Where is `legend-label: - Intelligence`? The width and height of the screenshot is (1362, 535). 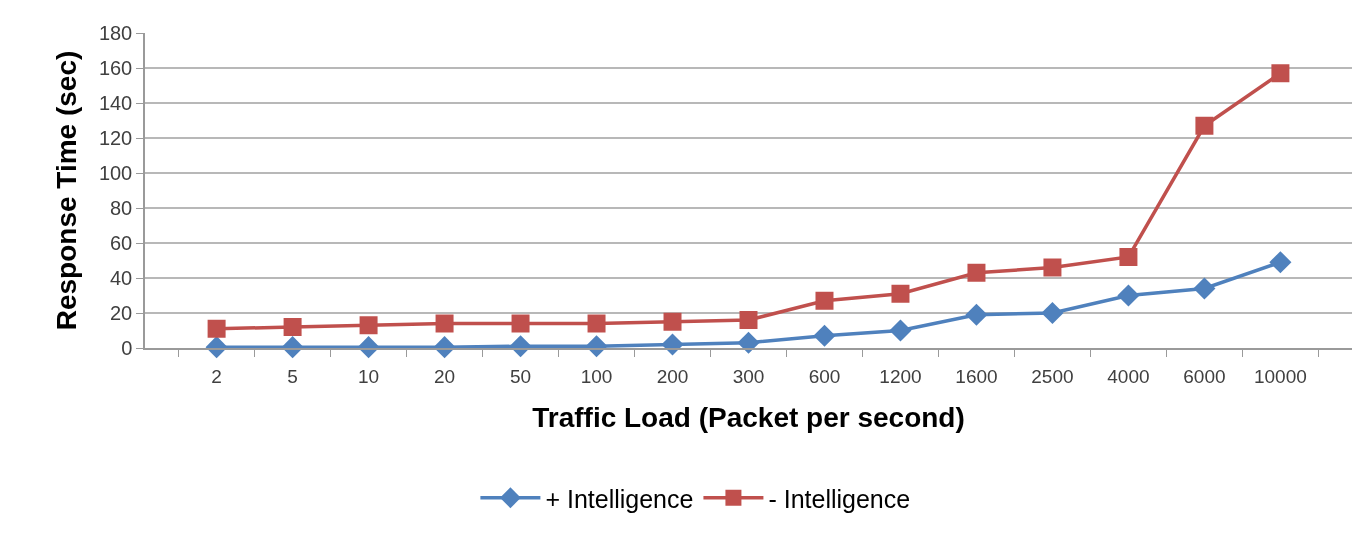 legend-label: - Intelligence is located at coordinates (839, 498).